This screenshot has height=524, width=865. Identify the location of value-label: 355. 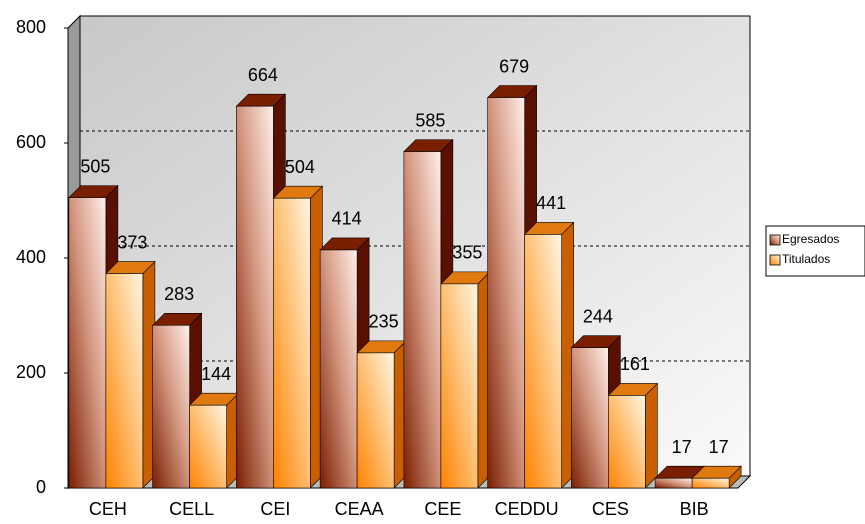
(467, 253).